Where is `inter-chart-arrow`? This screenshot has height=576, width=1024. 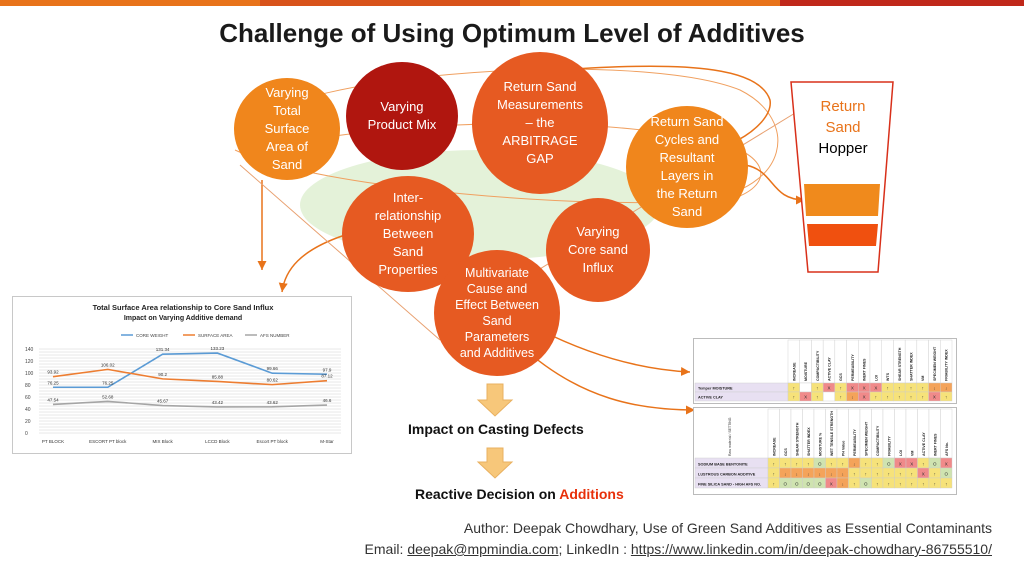
inter-chart-arrow is located at coordinates (312, 263).